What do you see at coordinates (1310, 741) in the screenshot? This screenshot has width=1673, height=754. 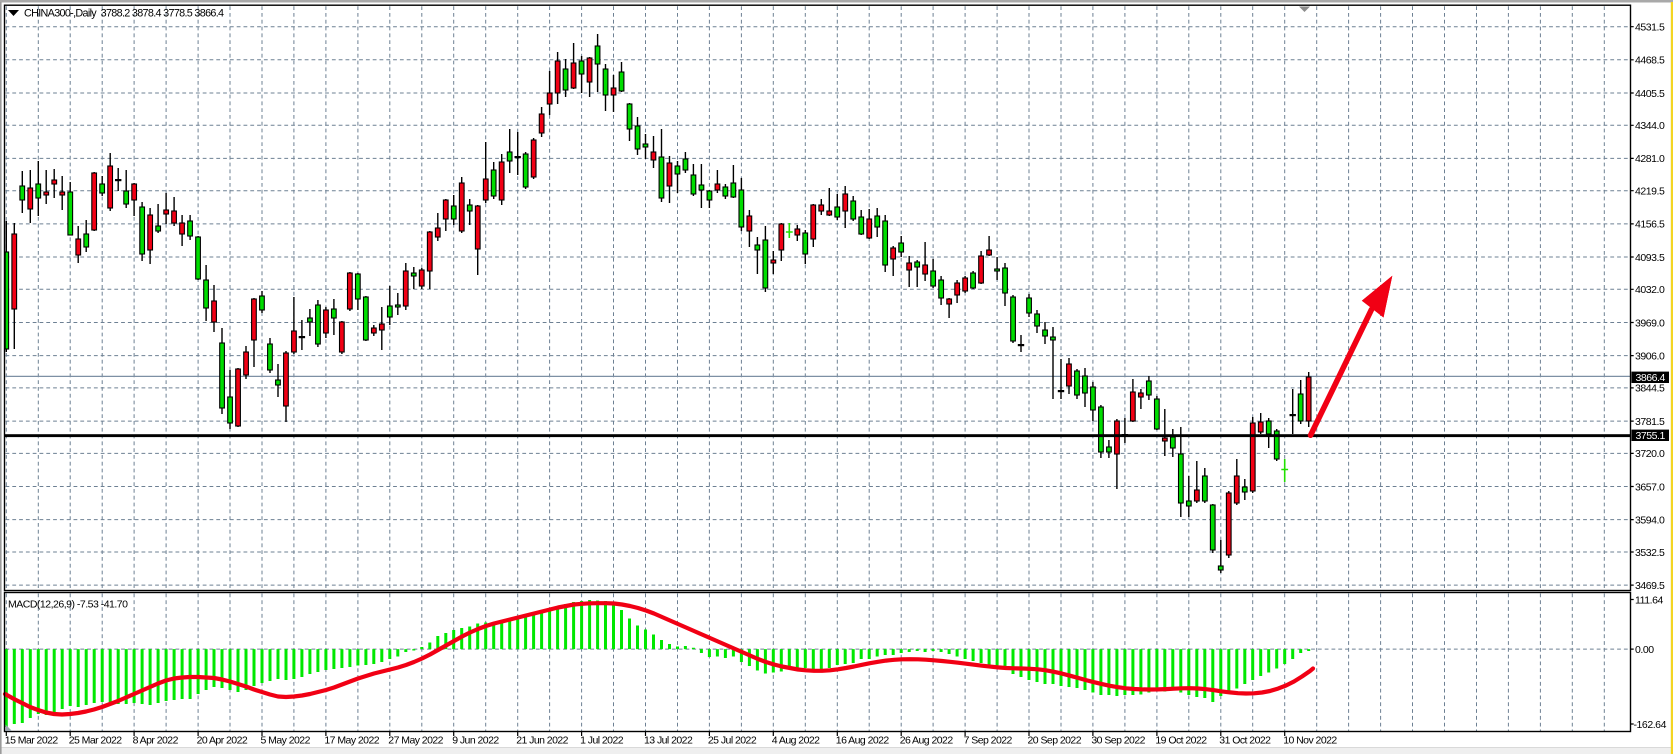 I see `svg-text: 10 Nov 2022` at bounding box center [1310, 741].